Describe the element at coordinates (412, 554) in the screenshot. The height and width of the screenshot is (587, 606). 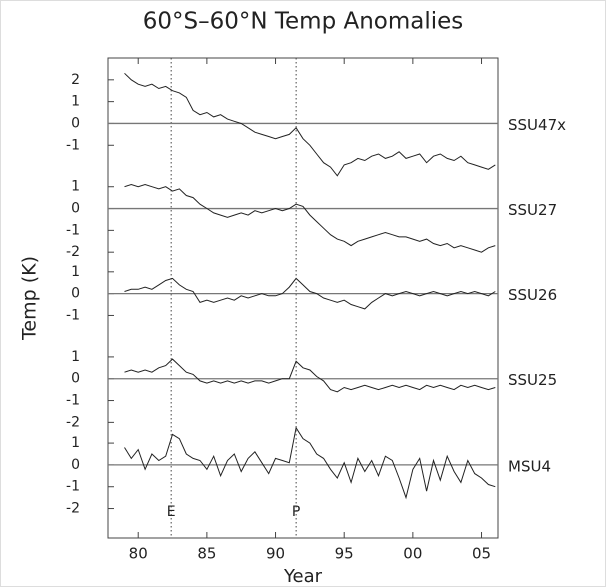
I see `x-tick-label: 00` at that location.